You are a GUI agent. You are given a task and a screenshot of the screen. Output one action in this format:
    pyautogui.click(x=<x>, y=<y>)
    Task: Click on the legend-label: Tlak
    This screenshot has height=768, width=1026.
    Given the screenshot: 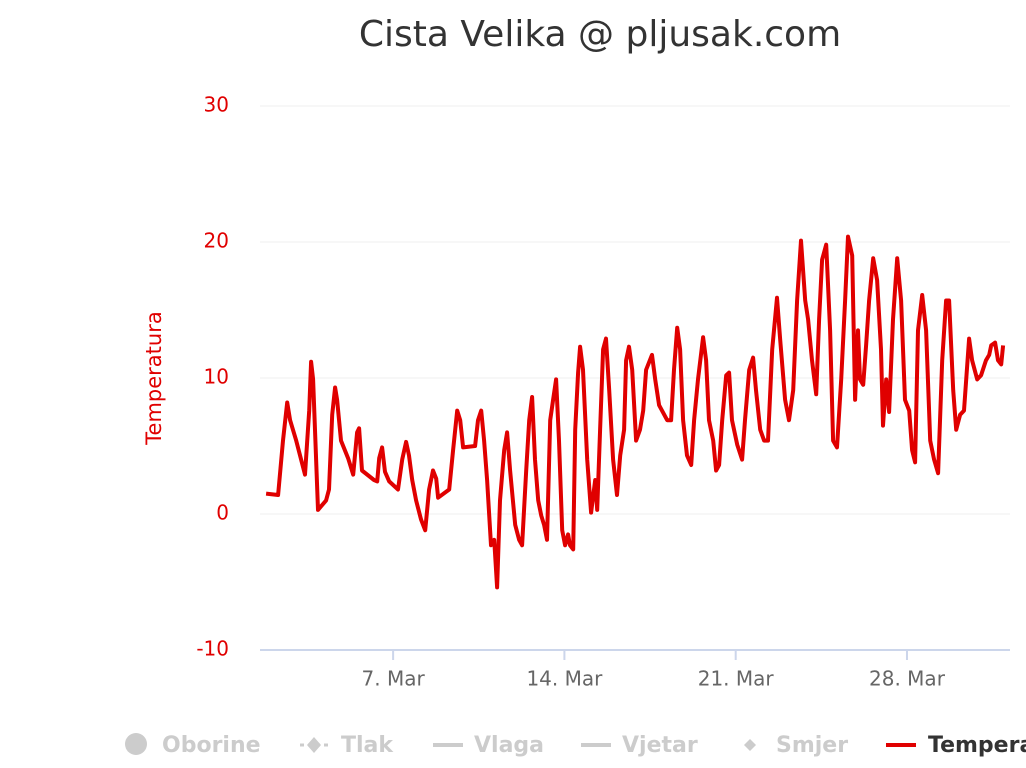 What is the action you would take?
    pyautogui.click(x=367, y=745)
    